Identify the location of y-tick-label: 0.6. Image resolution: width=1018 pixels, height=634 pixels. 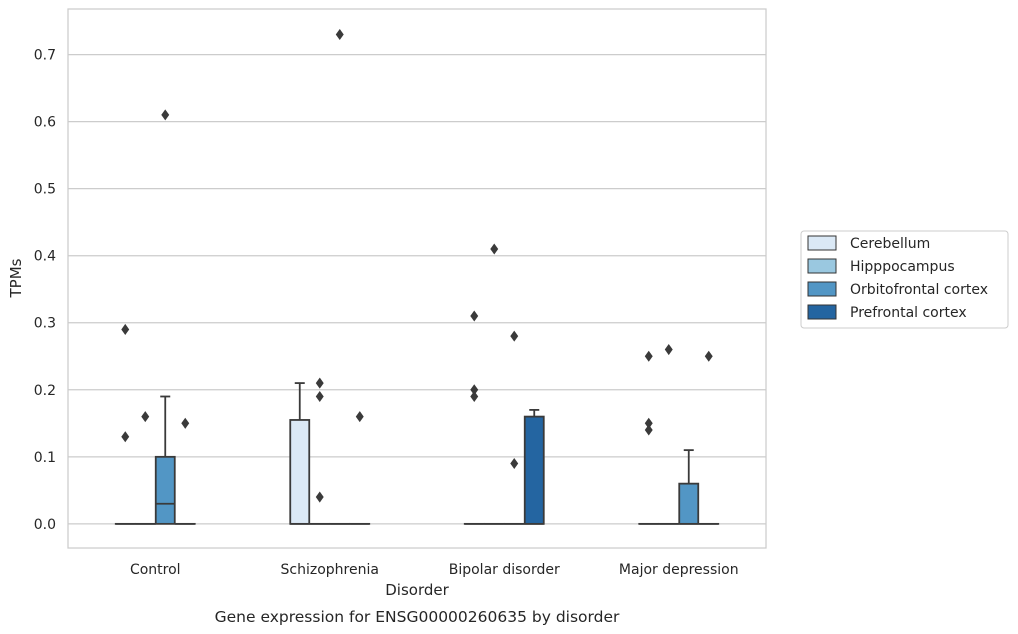
(45, 123).